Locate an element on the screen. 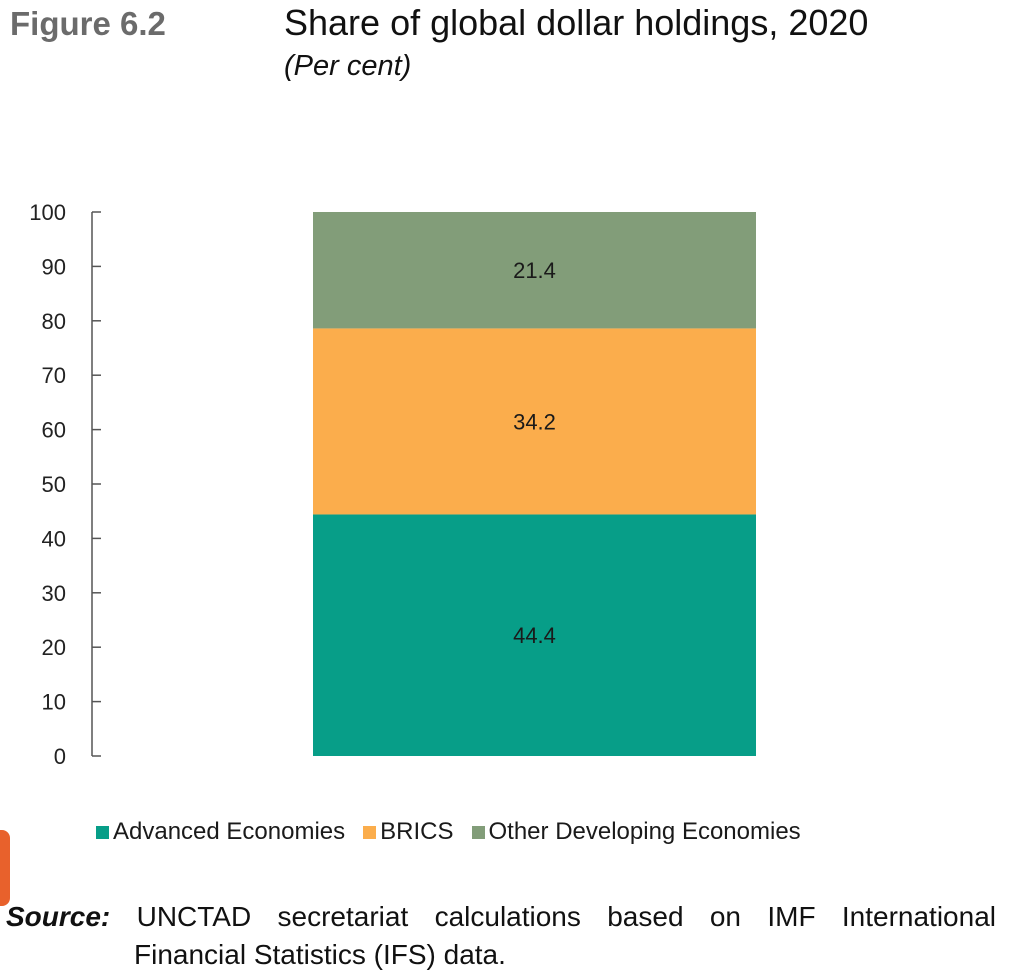 The height and width of the screenshot is (974, 1011). chart-subtitle: (Per cent) is located at coordinates (348, 66).